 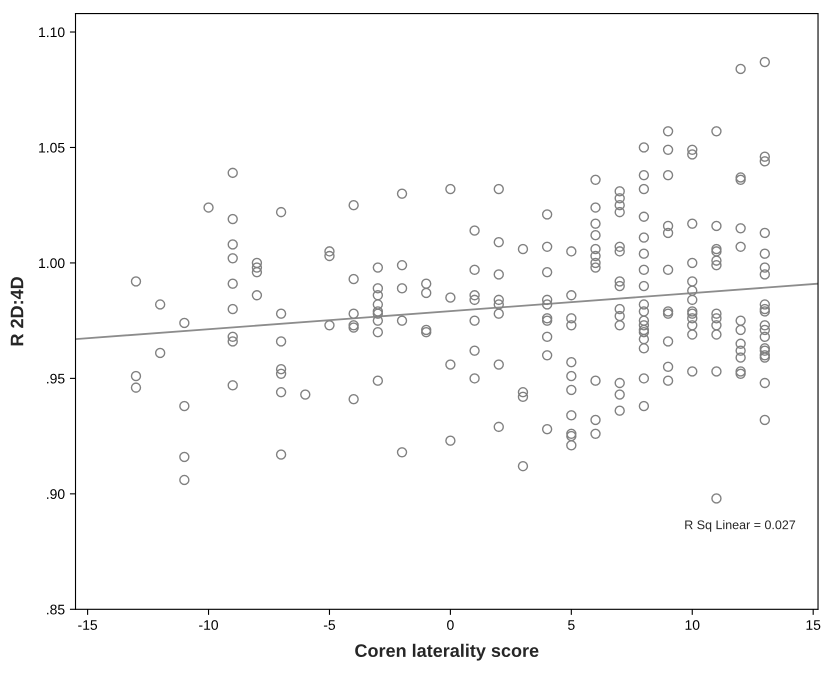 I want to click on x-tick-label: 5, so click(x=571, y=625).